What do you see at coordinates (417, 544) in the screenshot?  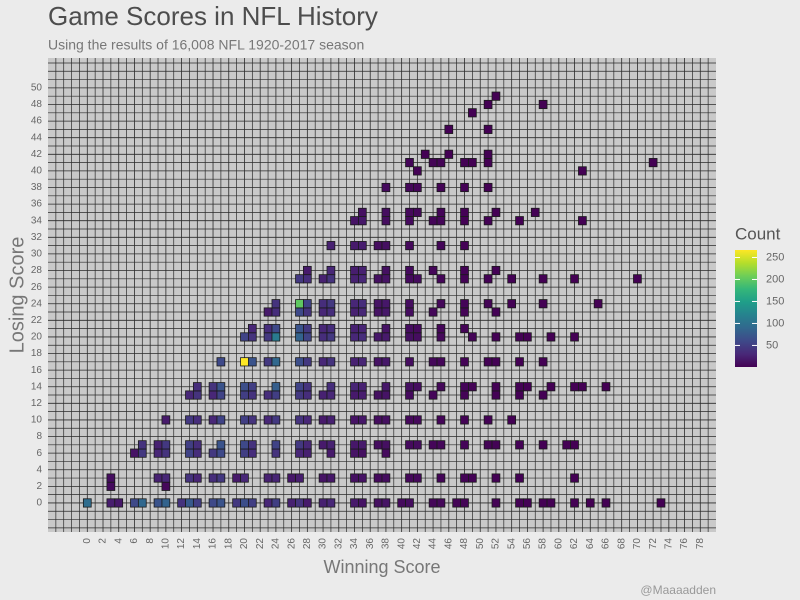 I see `x-tick-label: 42` at bounding box center [417, 544].